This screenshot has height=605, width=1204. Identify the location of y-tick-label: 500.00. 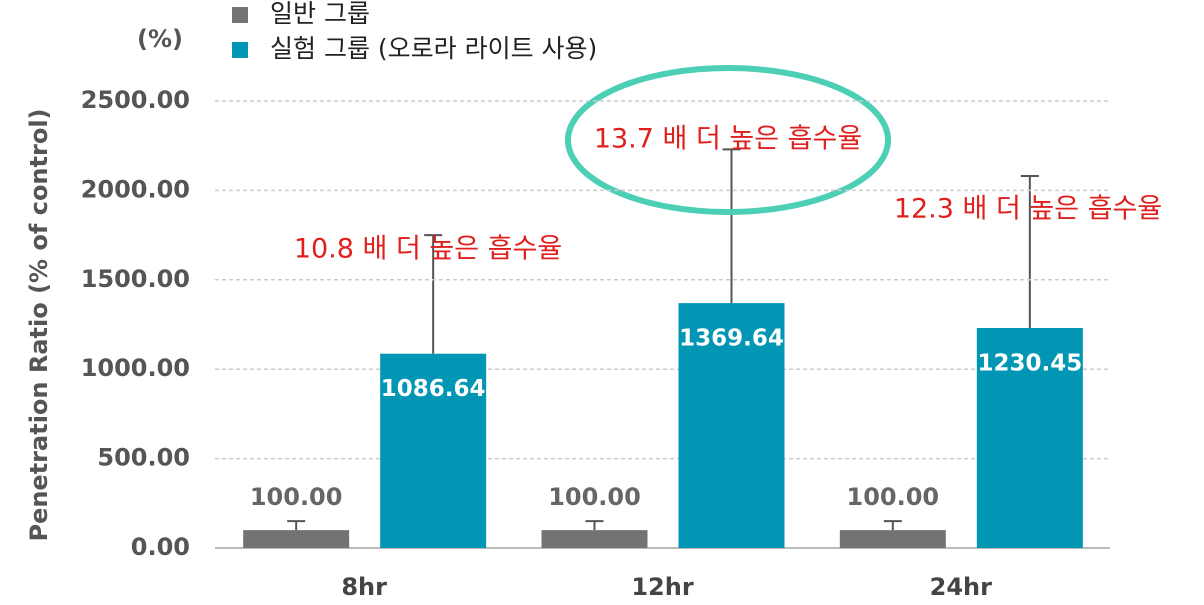
(143, 458).